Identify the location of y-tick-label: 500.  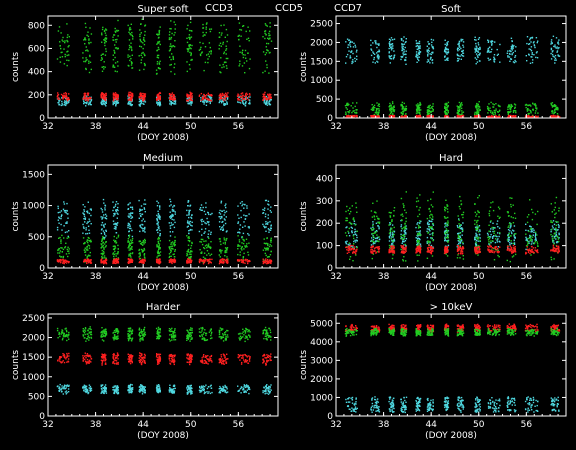
(36, 238).